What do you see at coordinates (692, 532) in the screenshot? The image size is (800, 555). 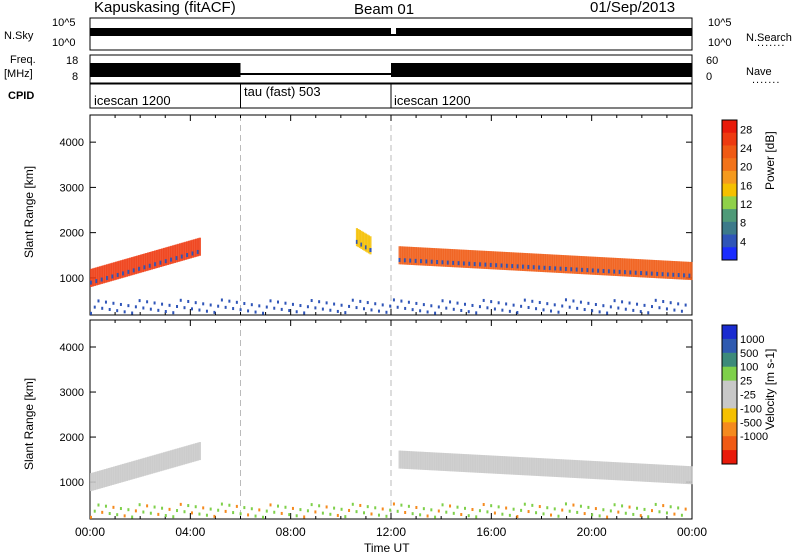 I see `x-tick-label: 00:00` at bounding box center [692, 532].